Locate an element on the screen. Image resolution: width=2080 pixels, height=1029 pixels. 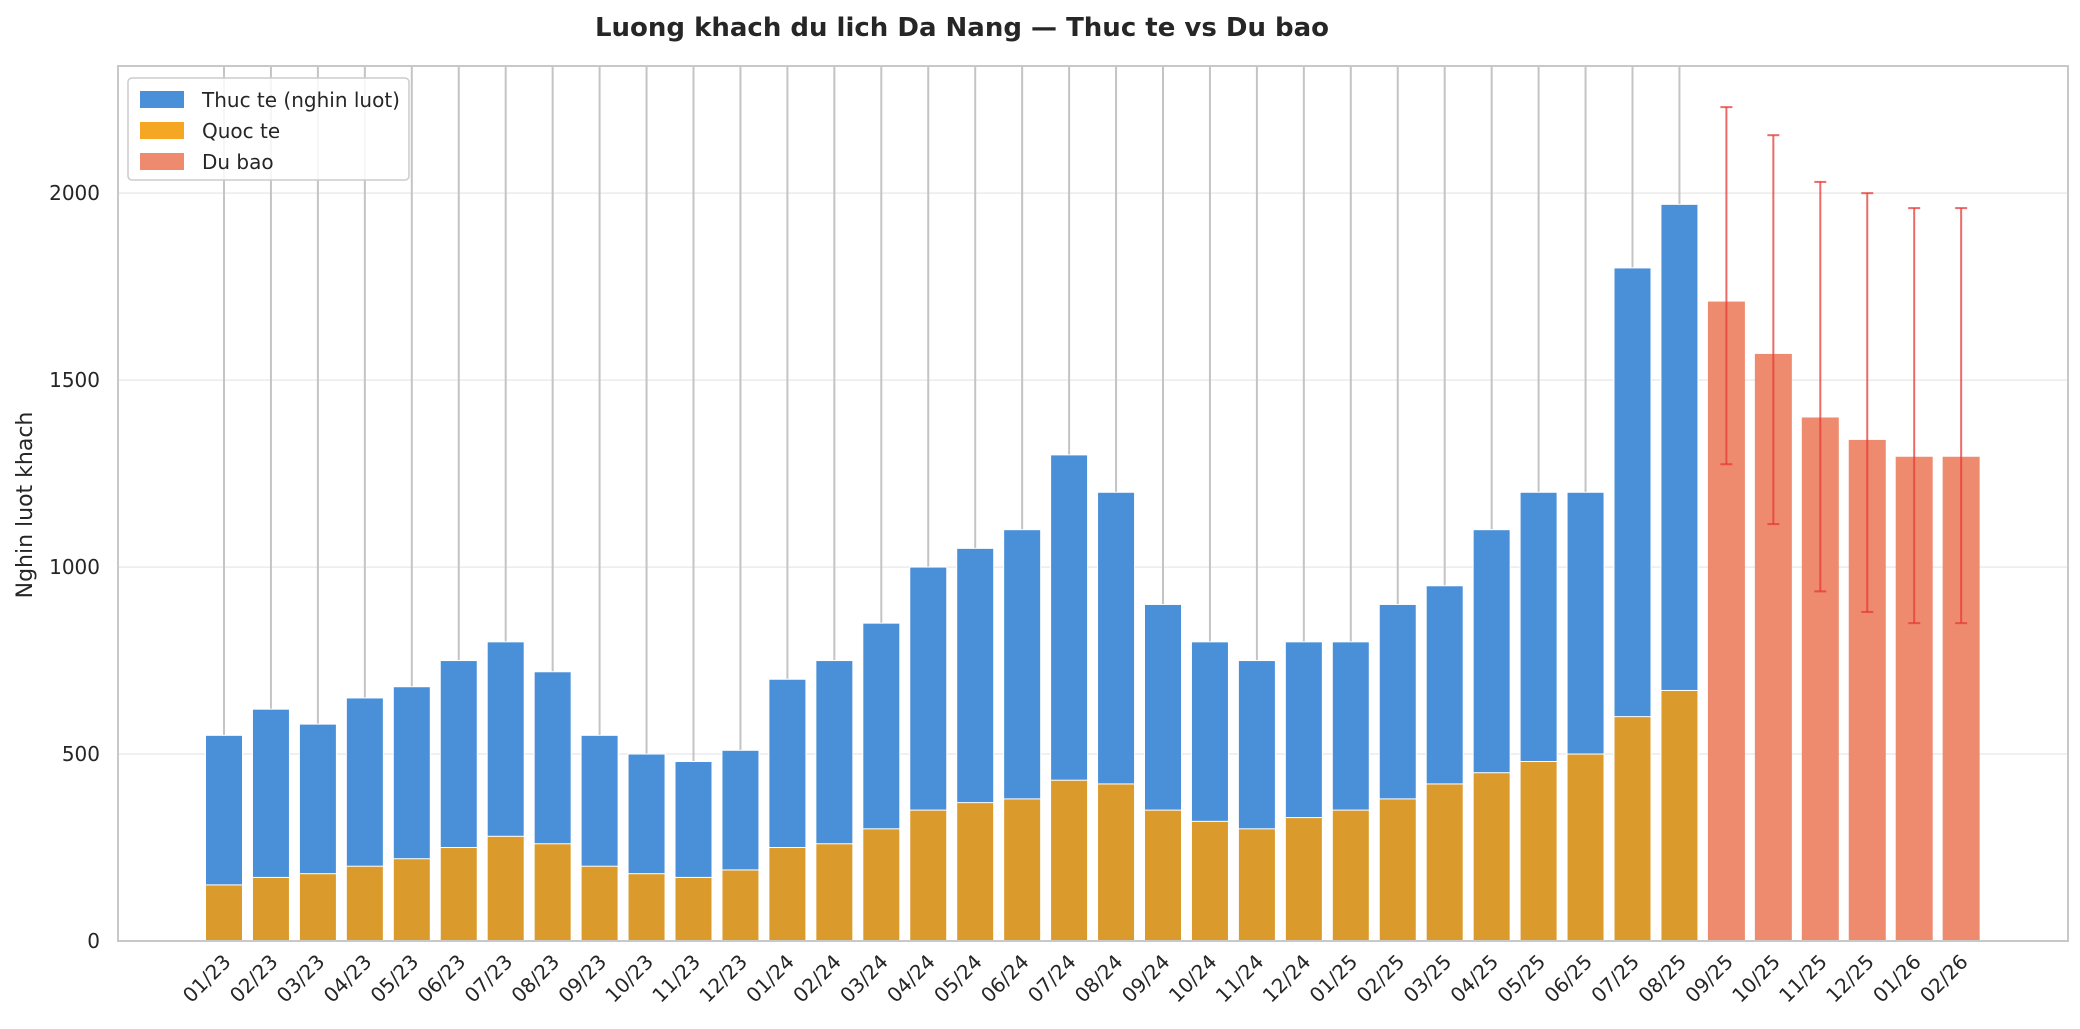
y-axis-label: Nghin luot khach is located at coordinates (25, 505).